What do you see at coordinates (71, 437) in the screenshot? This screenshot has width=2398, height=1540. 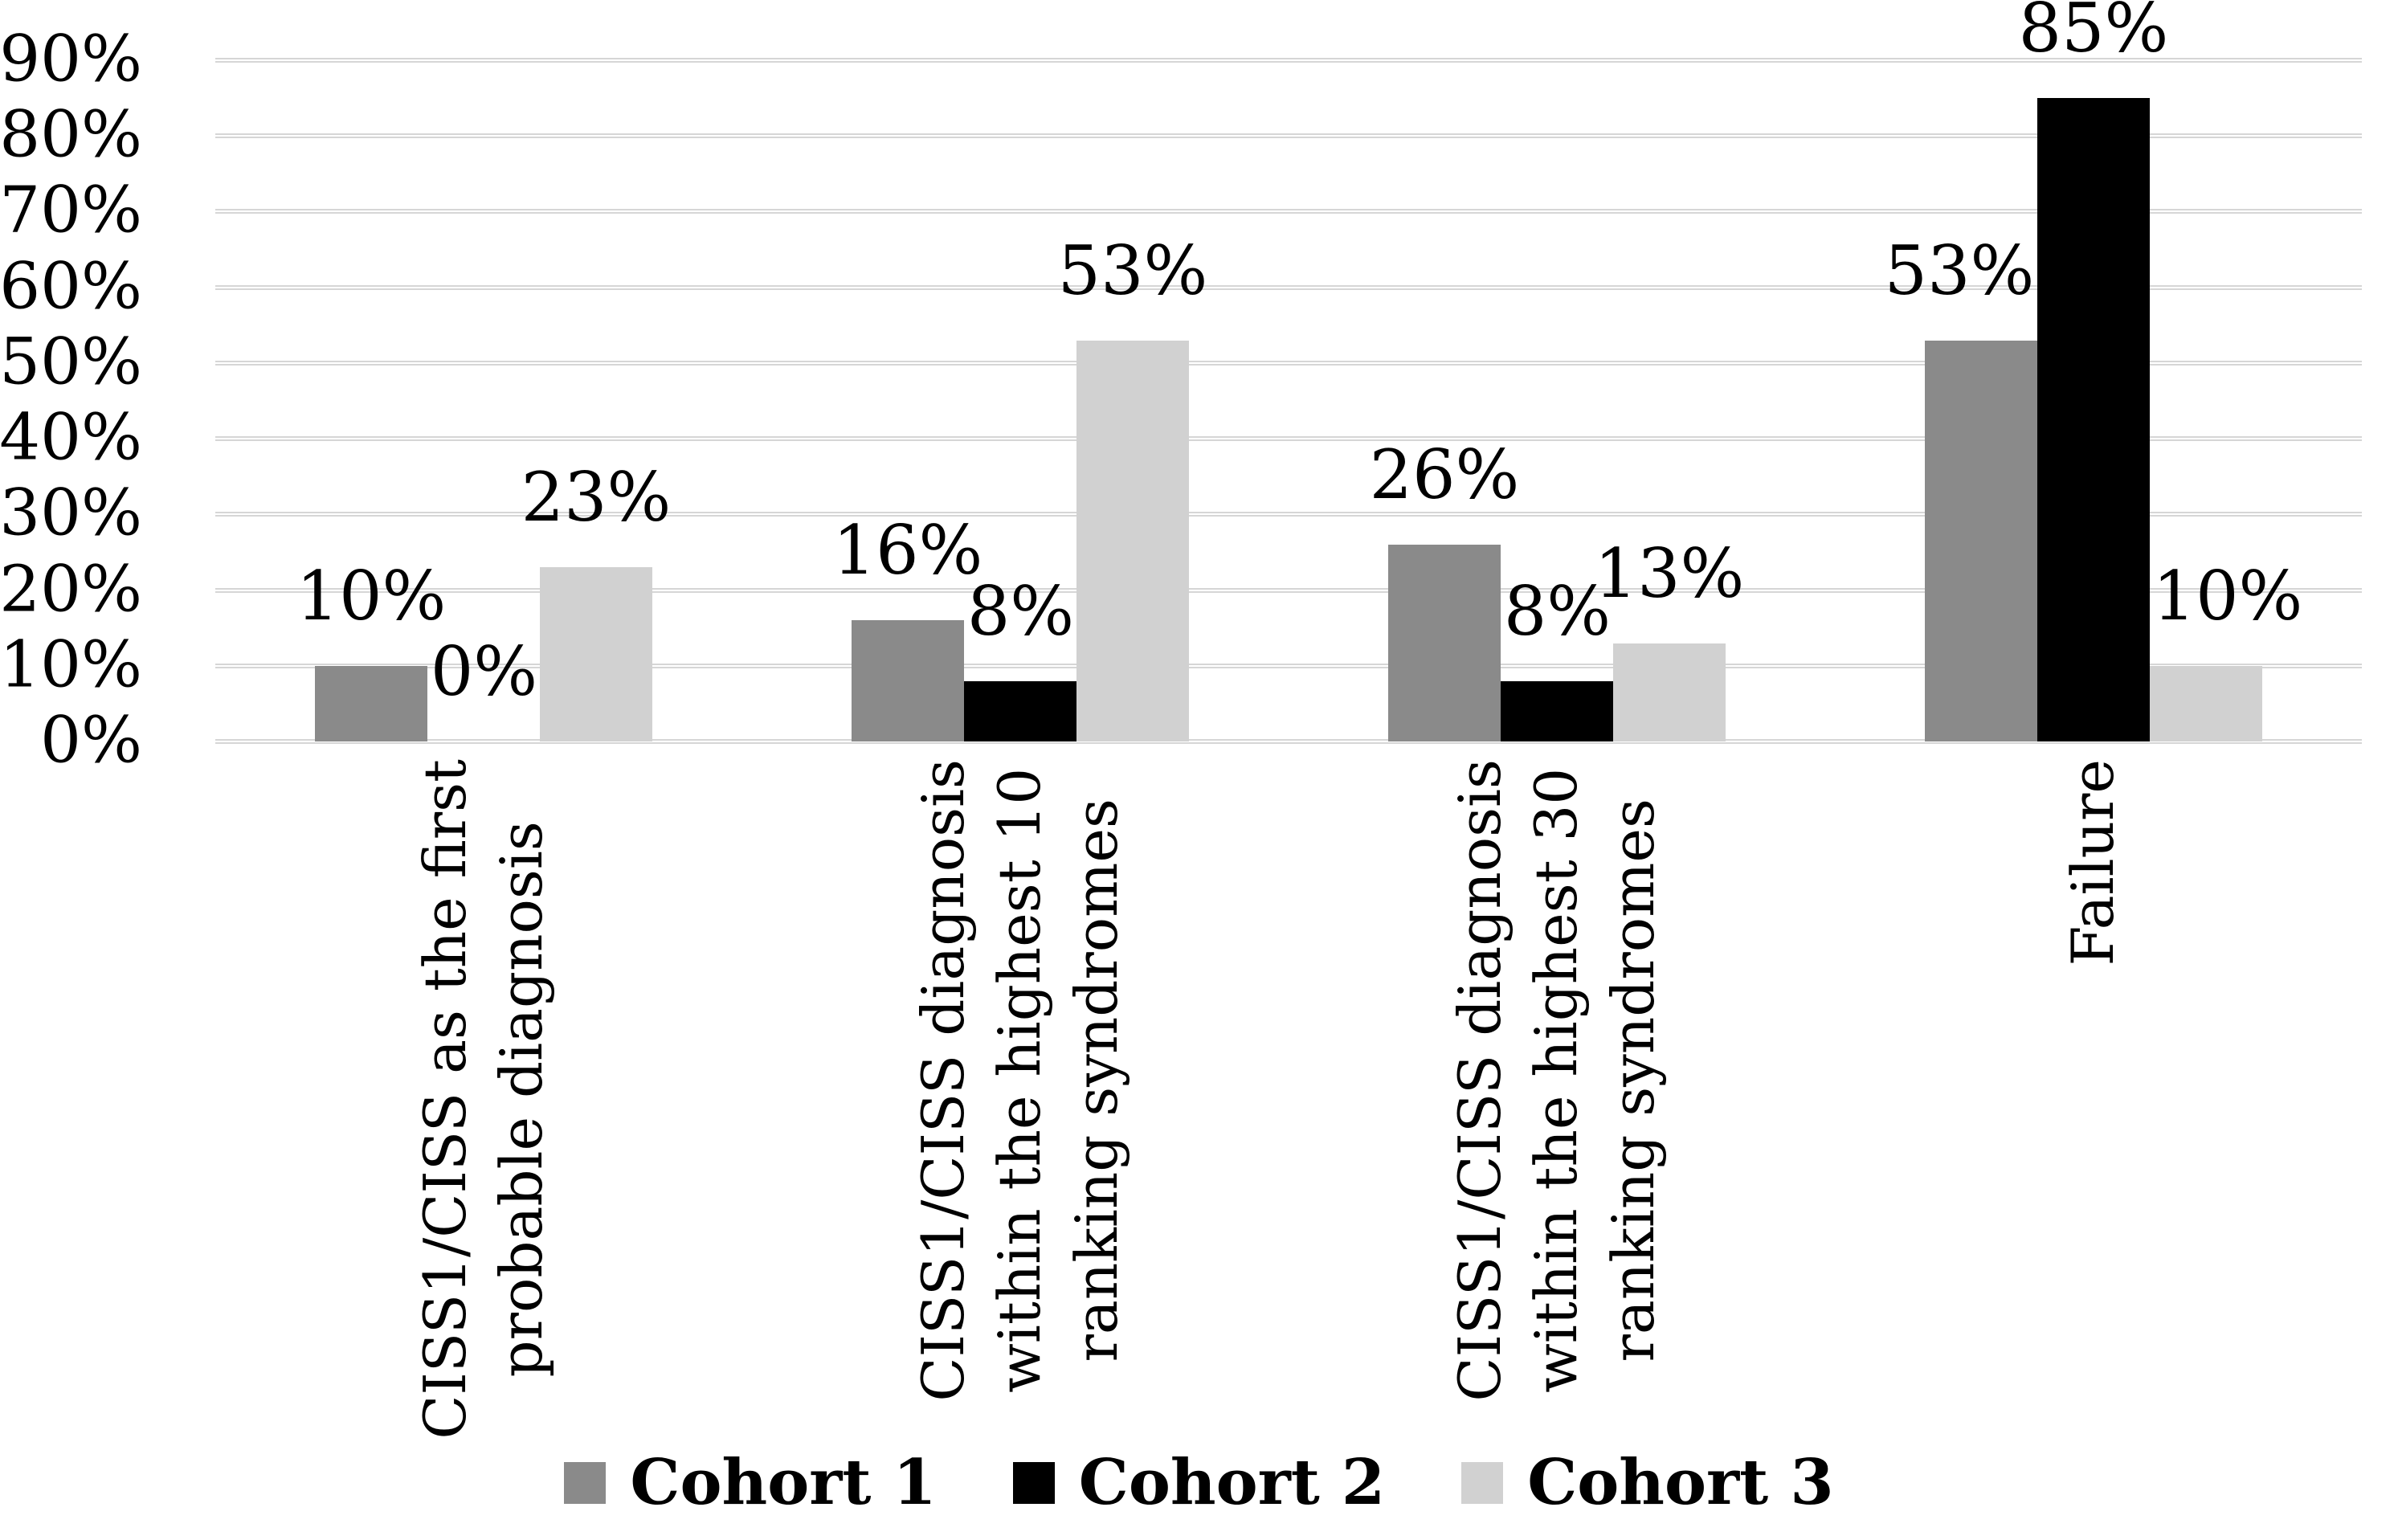 I see `y-tick-label: 40%` at bounding box center [71, 437].